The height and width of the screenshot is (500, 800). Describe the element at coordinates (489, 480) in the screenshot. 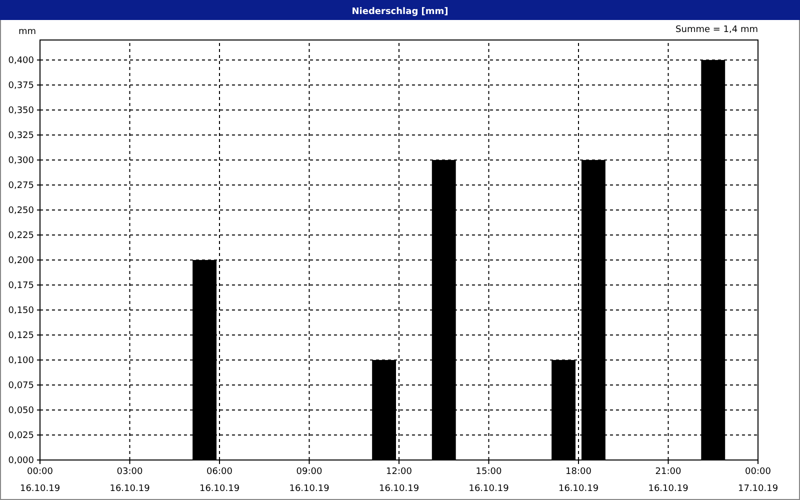

I see `x-tick-label: 15:00 16.10.19` at that location.